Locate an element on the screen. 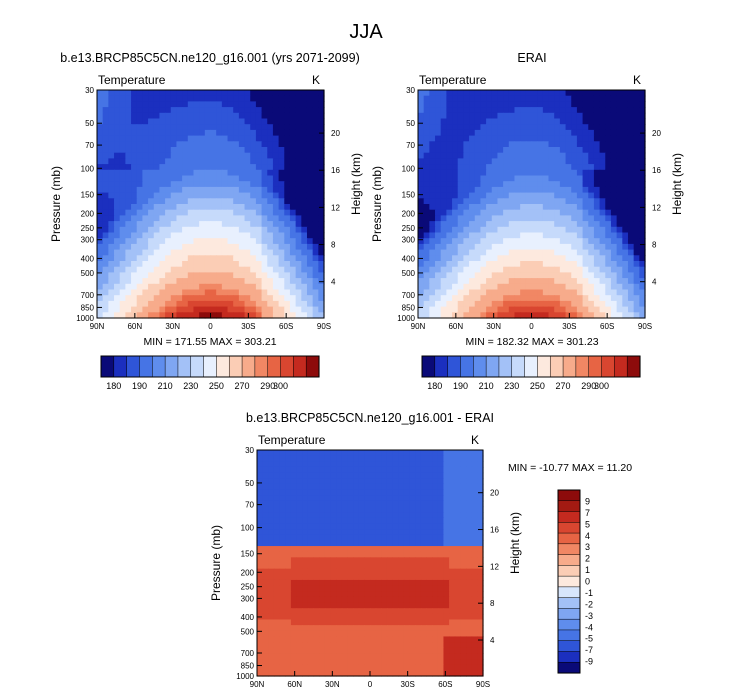  units-label: K is located at coordinates (475, 440).